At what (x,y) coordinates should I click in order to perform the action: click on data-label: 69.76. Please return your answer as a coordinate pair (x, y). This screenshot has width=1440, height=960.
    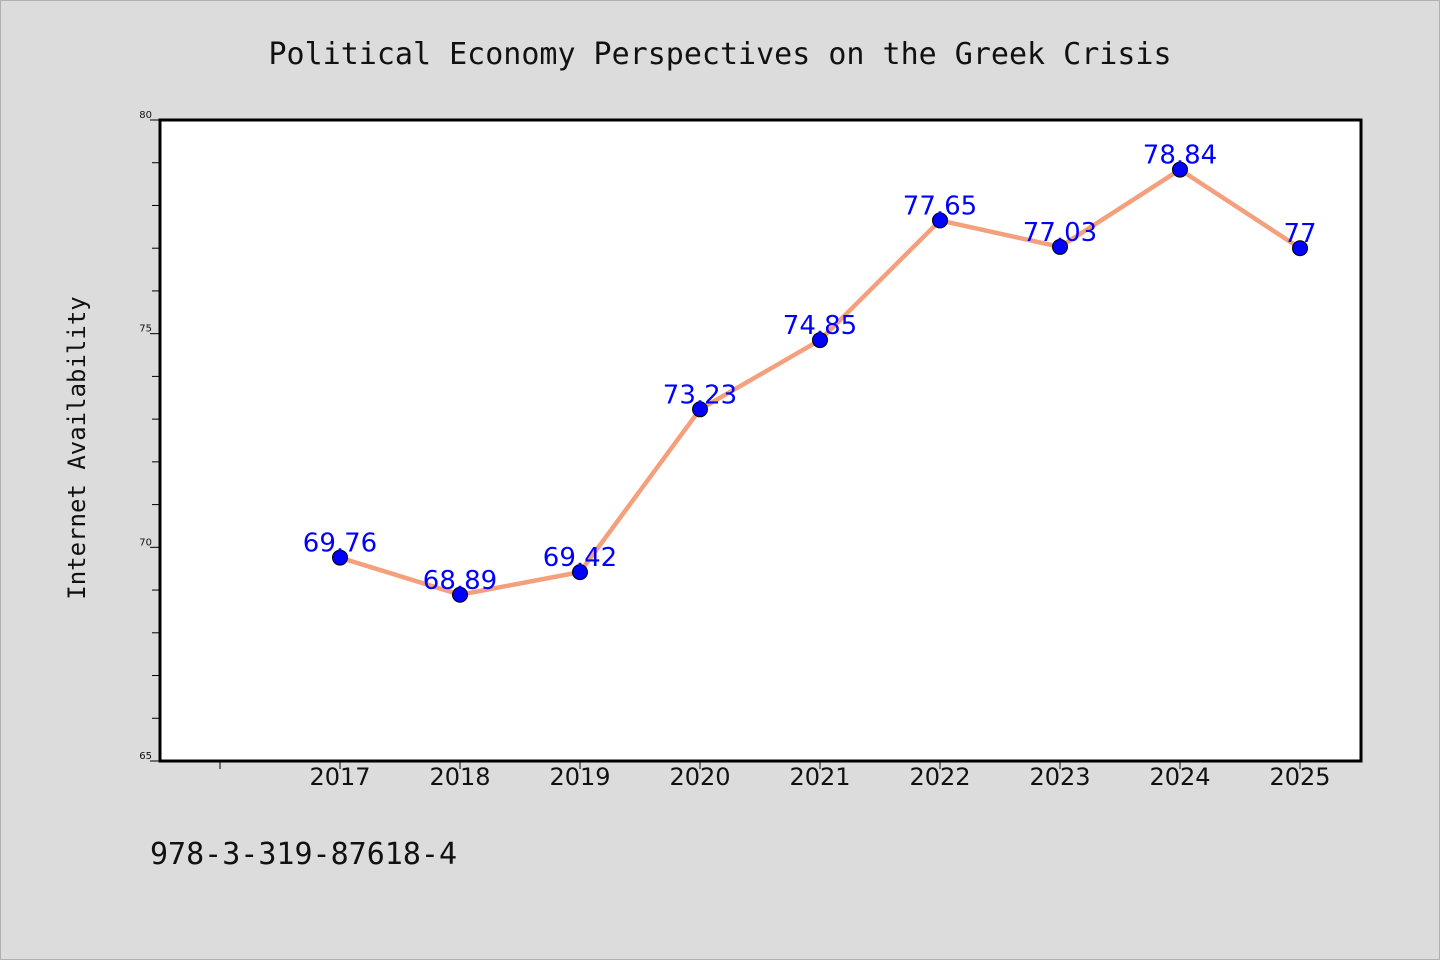
    Looking at the image, I should click on (340, 544).